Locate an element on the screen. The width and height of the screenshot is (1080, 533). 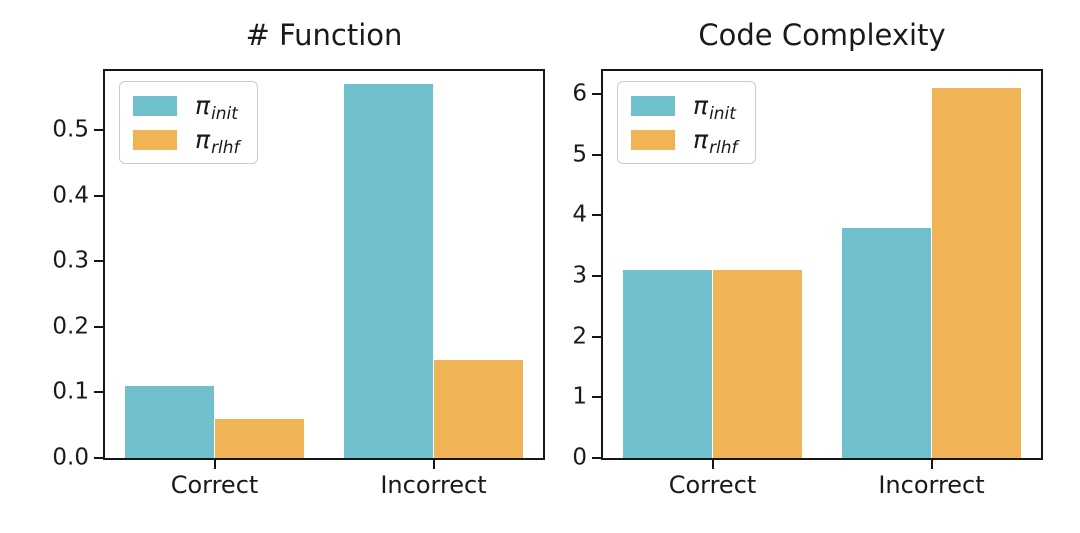
y-tick-label: 1 is located at coordinates (579, 396).